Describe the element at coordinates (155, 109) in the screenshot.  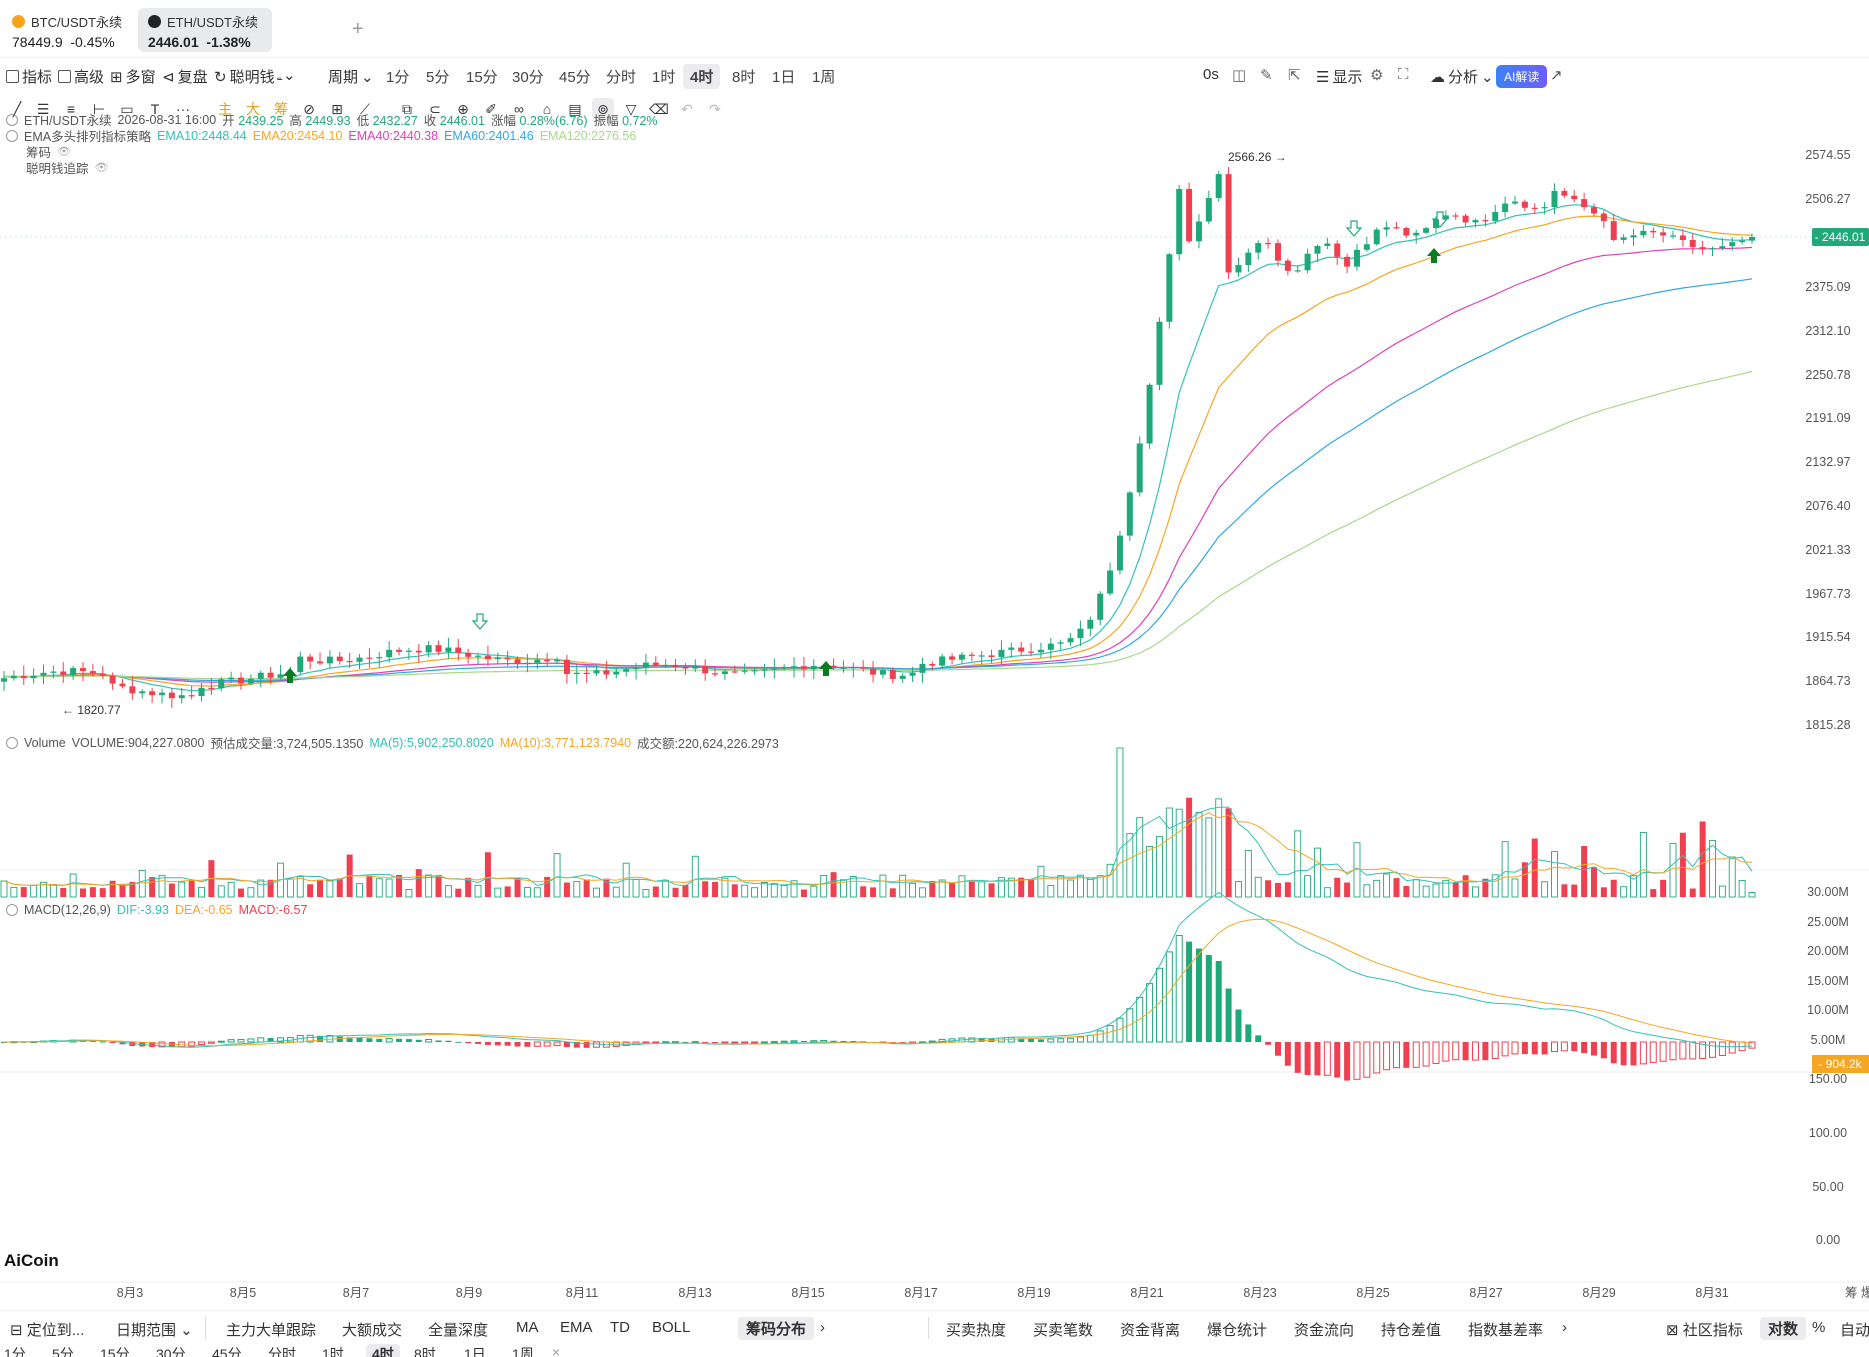
I see `text-tool-icon: T` at that location.